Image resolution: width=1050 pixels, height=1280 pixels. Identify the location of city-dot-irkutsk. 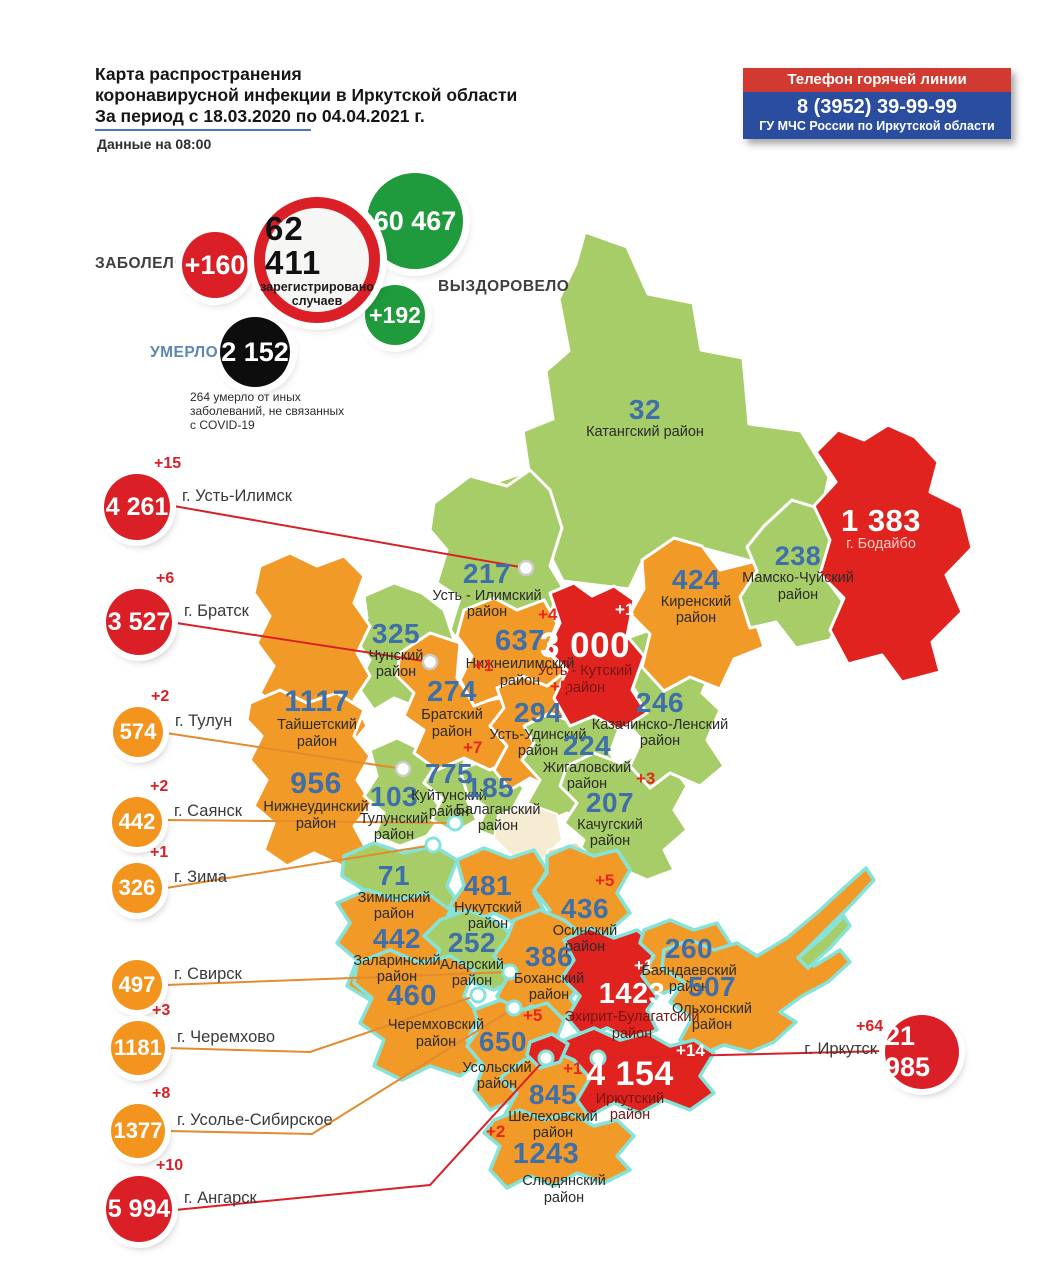
(598, 1058).